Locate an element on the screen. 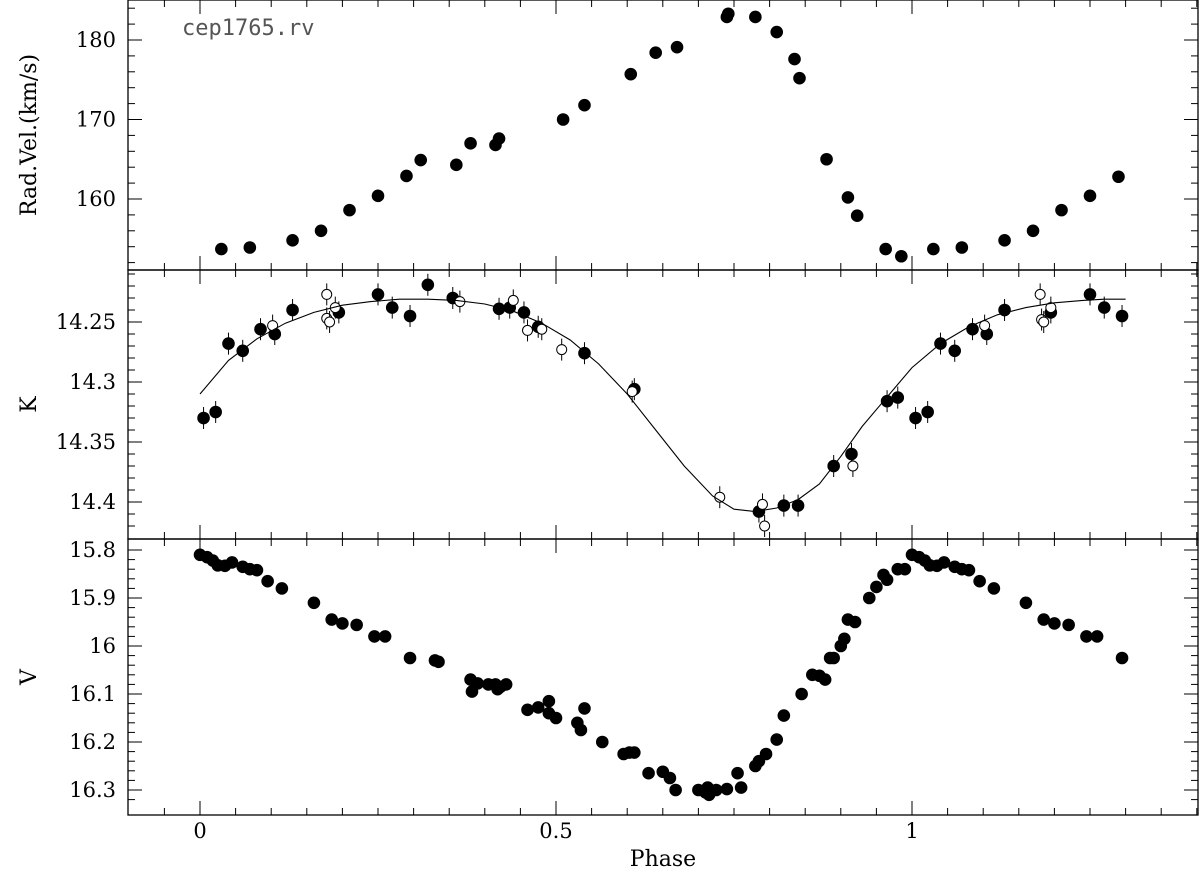 The height and width of the screenshot is (869, 1200). chart-title: cep1765.rv is located at coordinates (248, 28).